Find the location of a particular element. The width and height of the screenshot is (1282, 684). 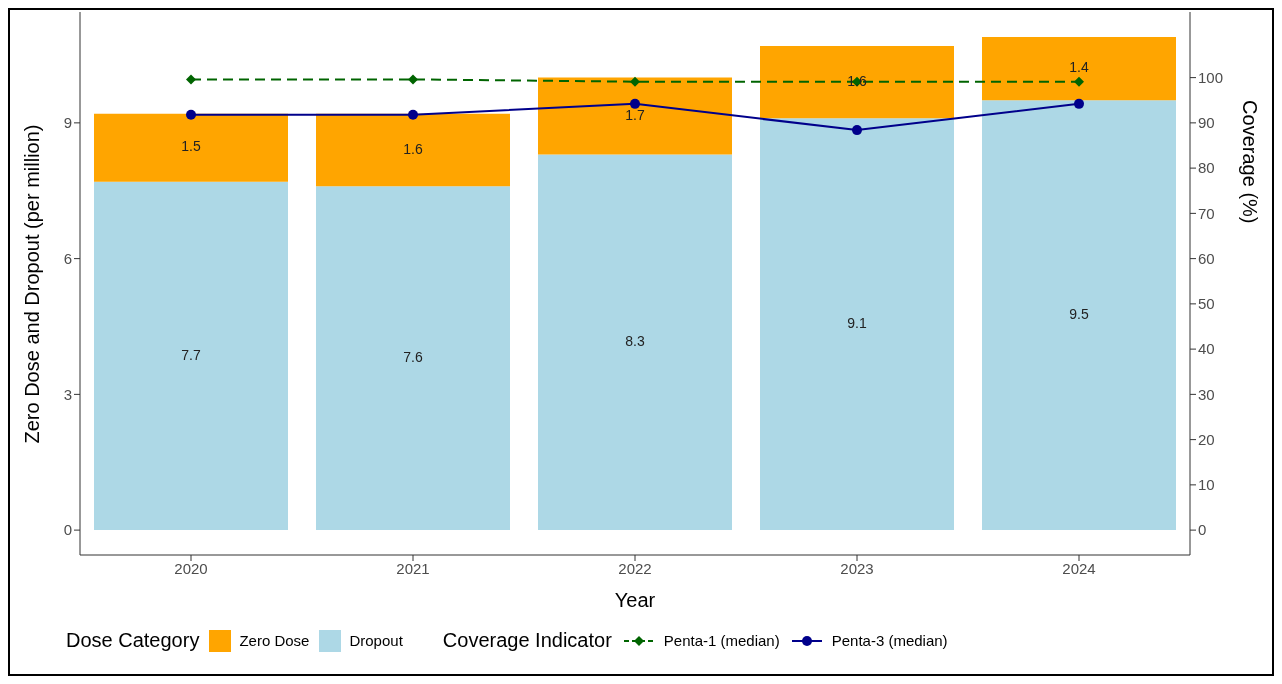

data-label: 1.4 is located at coordinates (1079, 67).